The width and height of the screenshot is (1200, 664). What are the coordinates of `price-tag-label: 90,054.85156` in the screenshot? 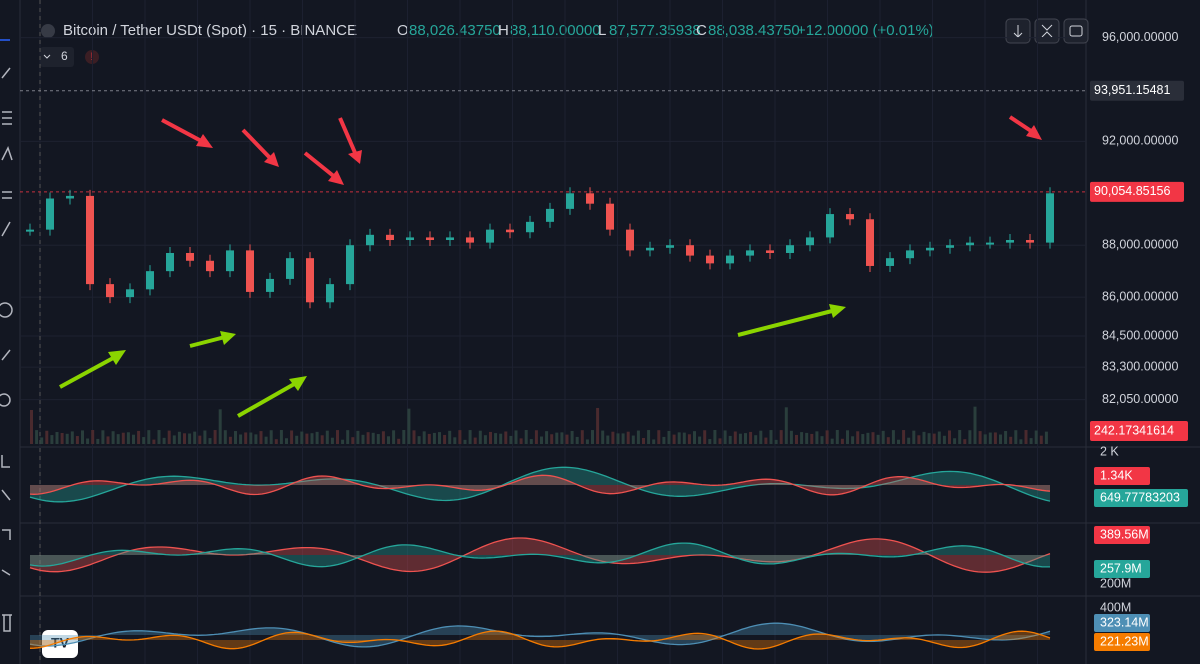 It's located at (1132, 191).